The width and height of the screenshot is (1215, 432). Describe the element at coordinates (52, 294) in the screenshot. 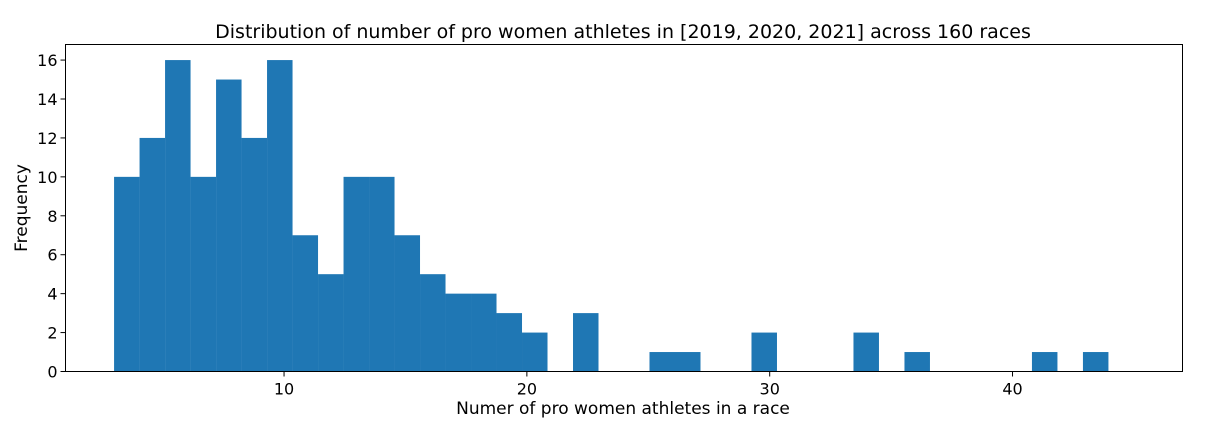

I see `y-tick-label: 4` at that location.